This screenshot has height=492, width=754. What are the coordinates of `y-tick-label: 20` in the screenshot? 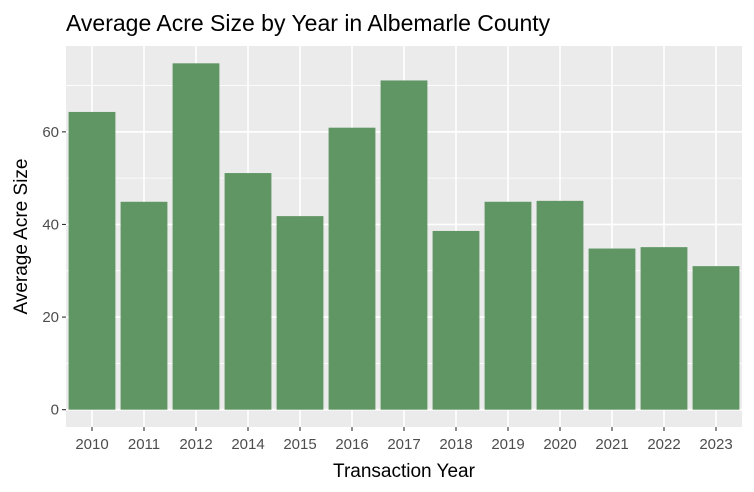 It's located at (50, 317).